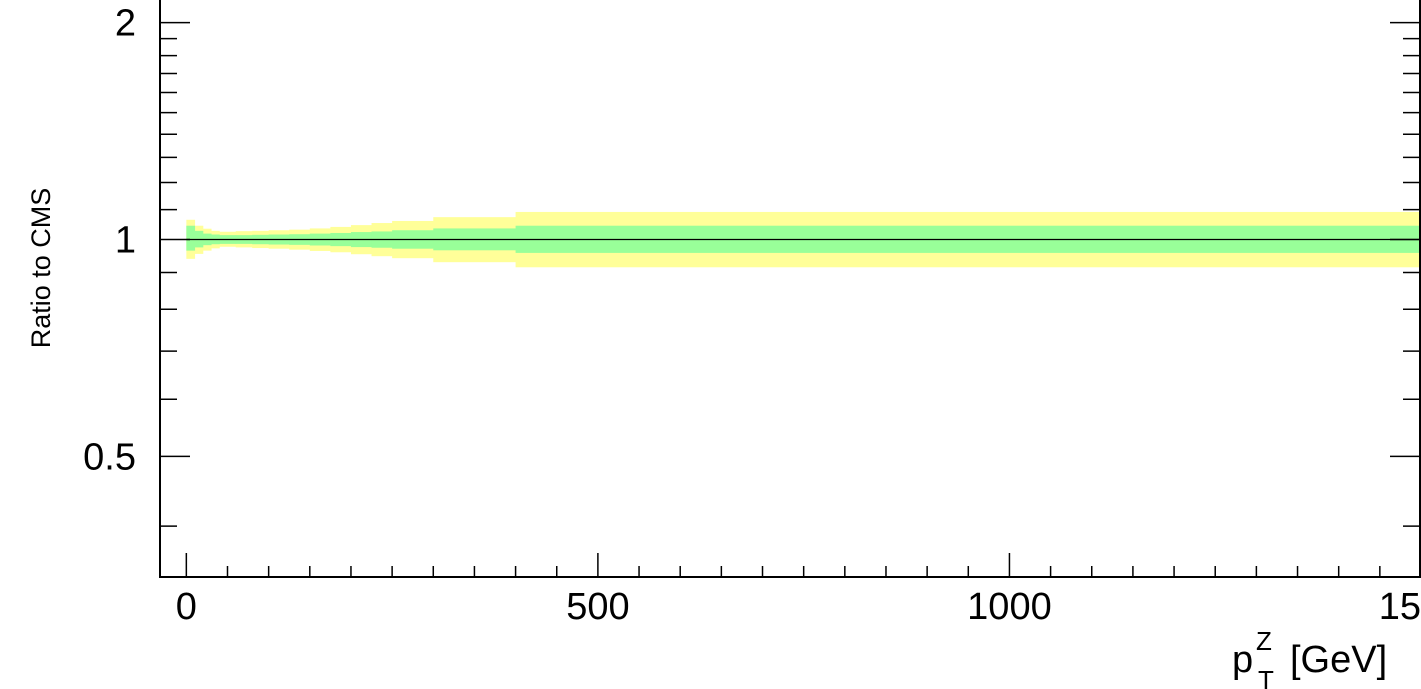 The width and height of the screenshot is (1421, 689). What do you see at coordinates (125, 240) in the screenshot?
I see `y-tick-label-1: 1` at bounding box center [125, 240].